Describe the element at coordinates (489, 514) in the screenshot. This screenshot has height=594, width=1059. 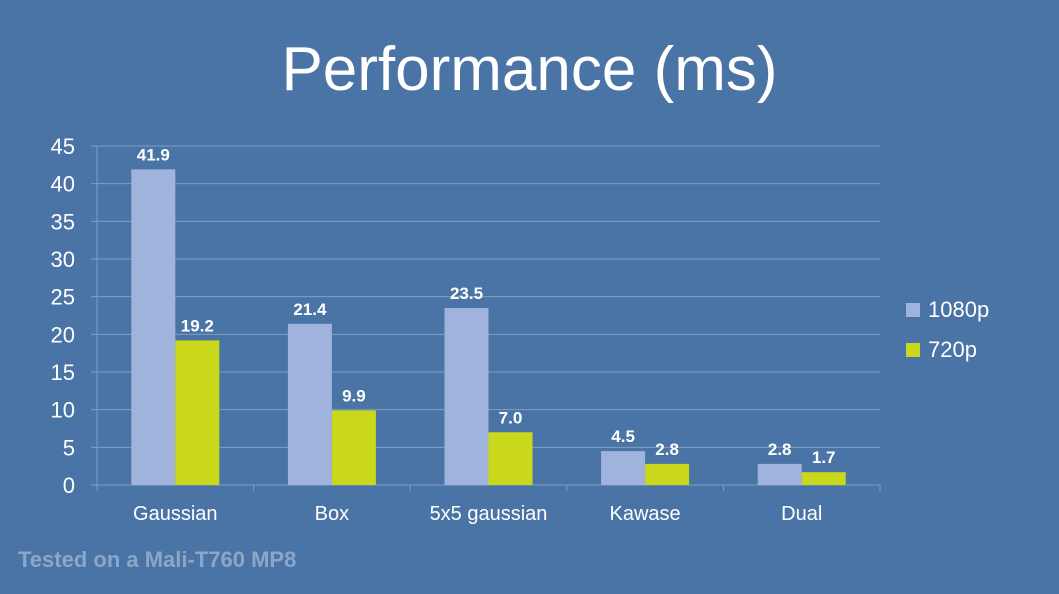
I see `x-category-label: 5x5 gaussian` at that location.